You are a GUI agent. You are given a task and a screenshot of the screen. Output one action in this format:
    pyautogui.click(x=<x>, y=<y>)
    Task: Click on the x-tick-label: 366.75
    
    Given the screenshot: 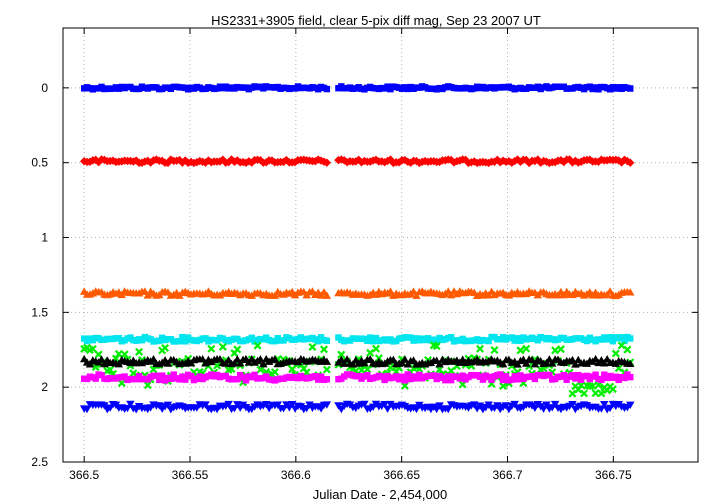 What is the action you would take?
    pyautogui.click(x=613, y=475)
    